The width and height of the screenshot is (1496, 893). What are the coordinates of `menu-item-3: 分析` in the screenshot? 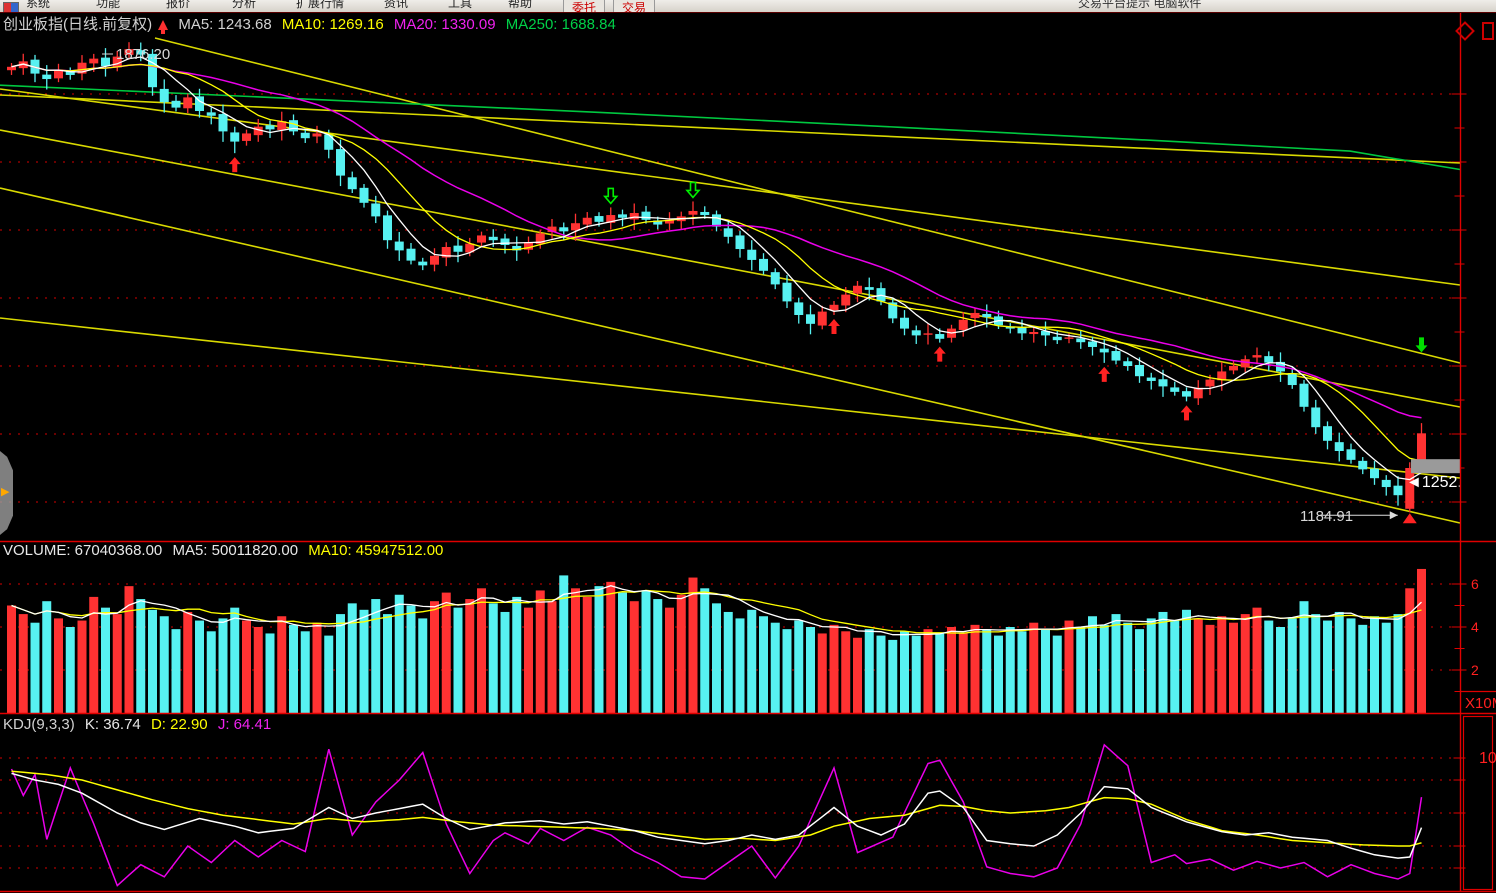 It's located at (244, 5).